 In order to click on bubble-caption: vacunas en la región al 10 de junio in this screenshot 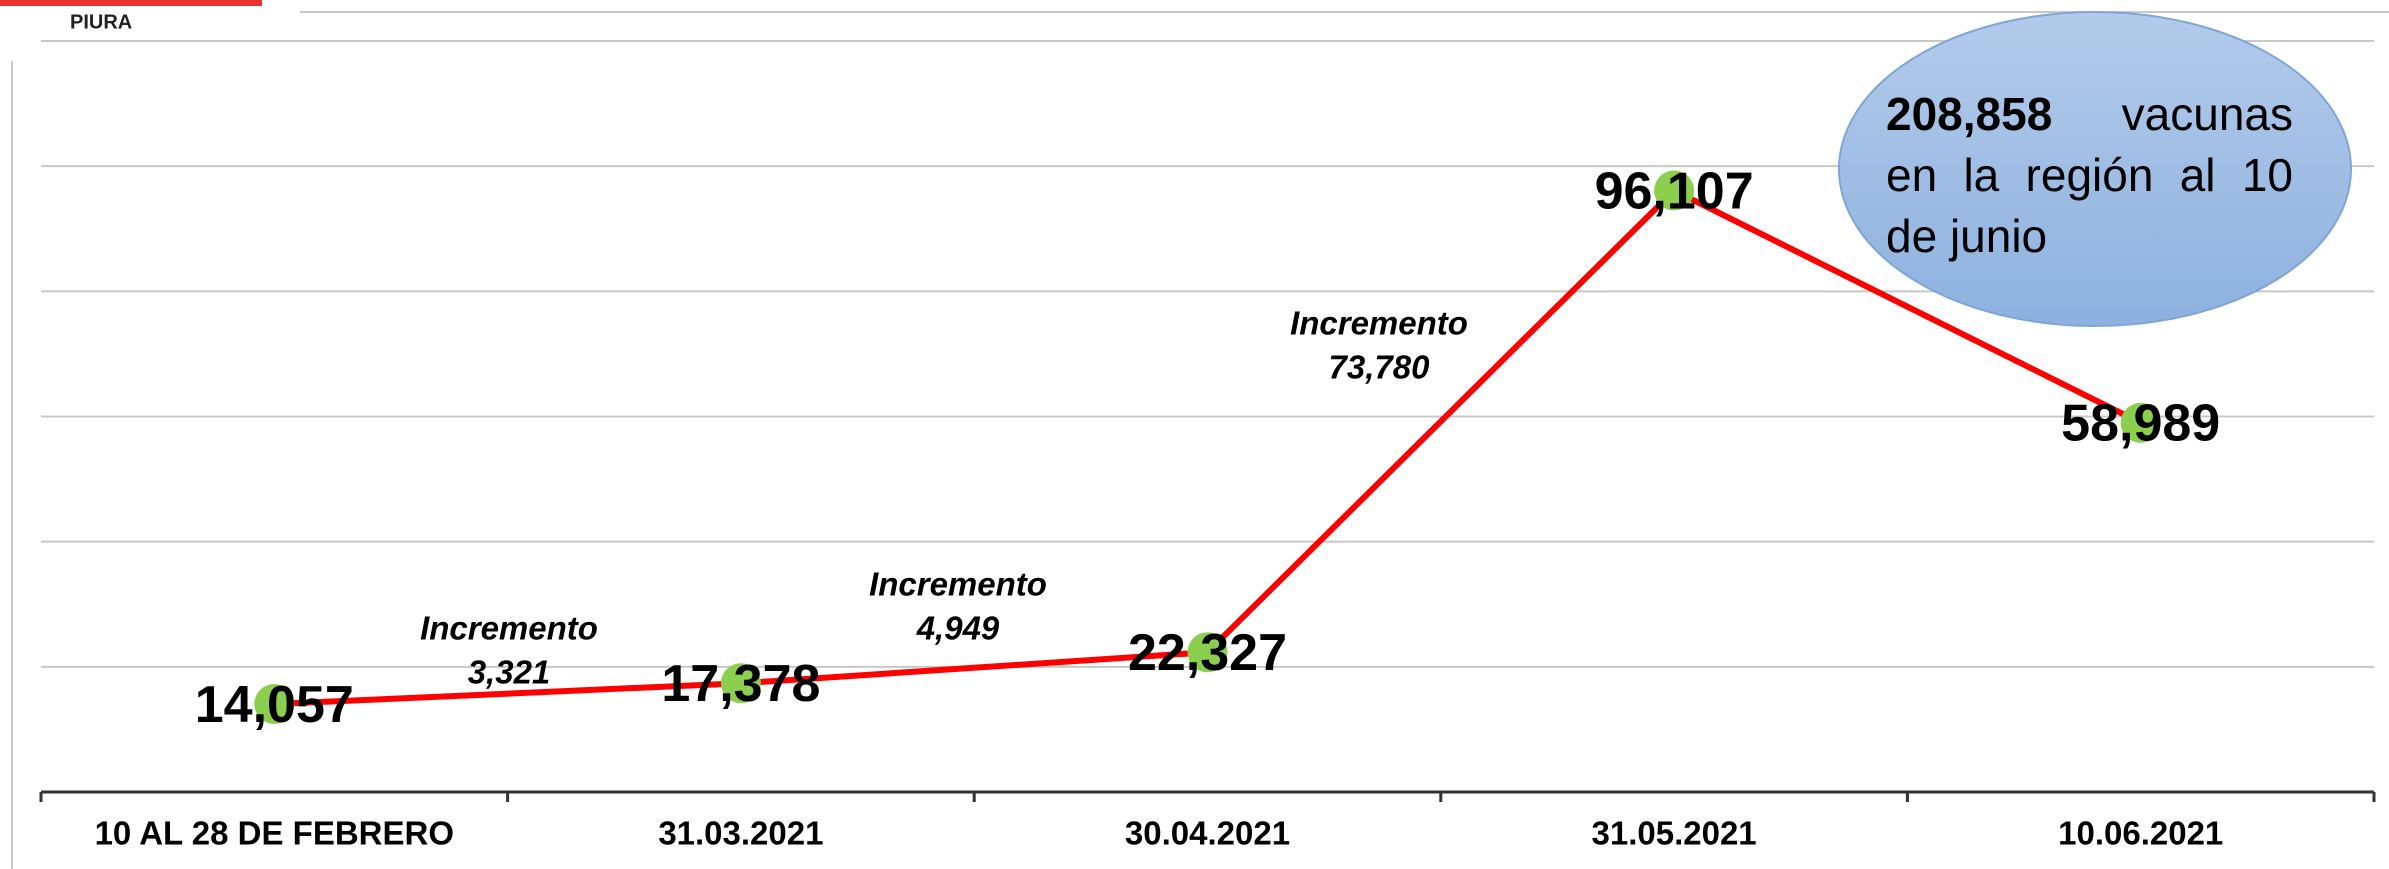, I will do `click(2089, 175)`.